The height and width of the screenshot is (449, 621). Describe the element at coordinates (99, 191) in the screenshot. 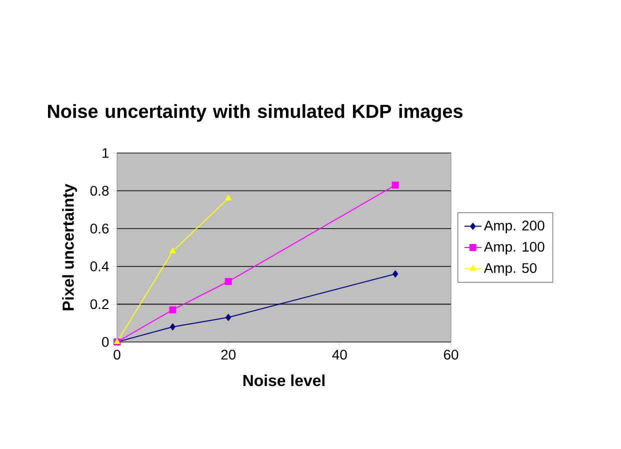

I see `y-tick-label: 0.8` at that location.